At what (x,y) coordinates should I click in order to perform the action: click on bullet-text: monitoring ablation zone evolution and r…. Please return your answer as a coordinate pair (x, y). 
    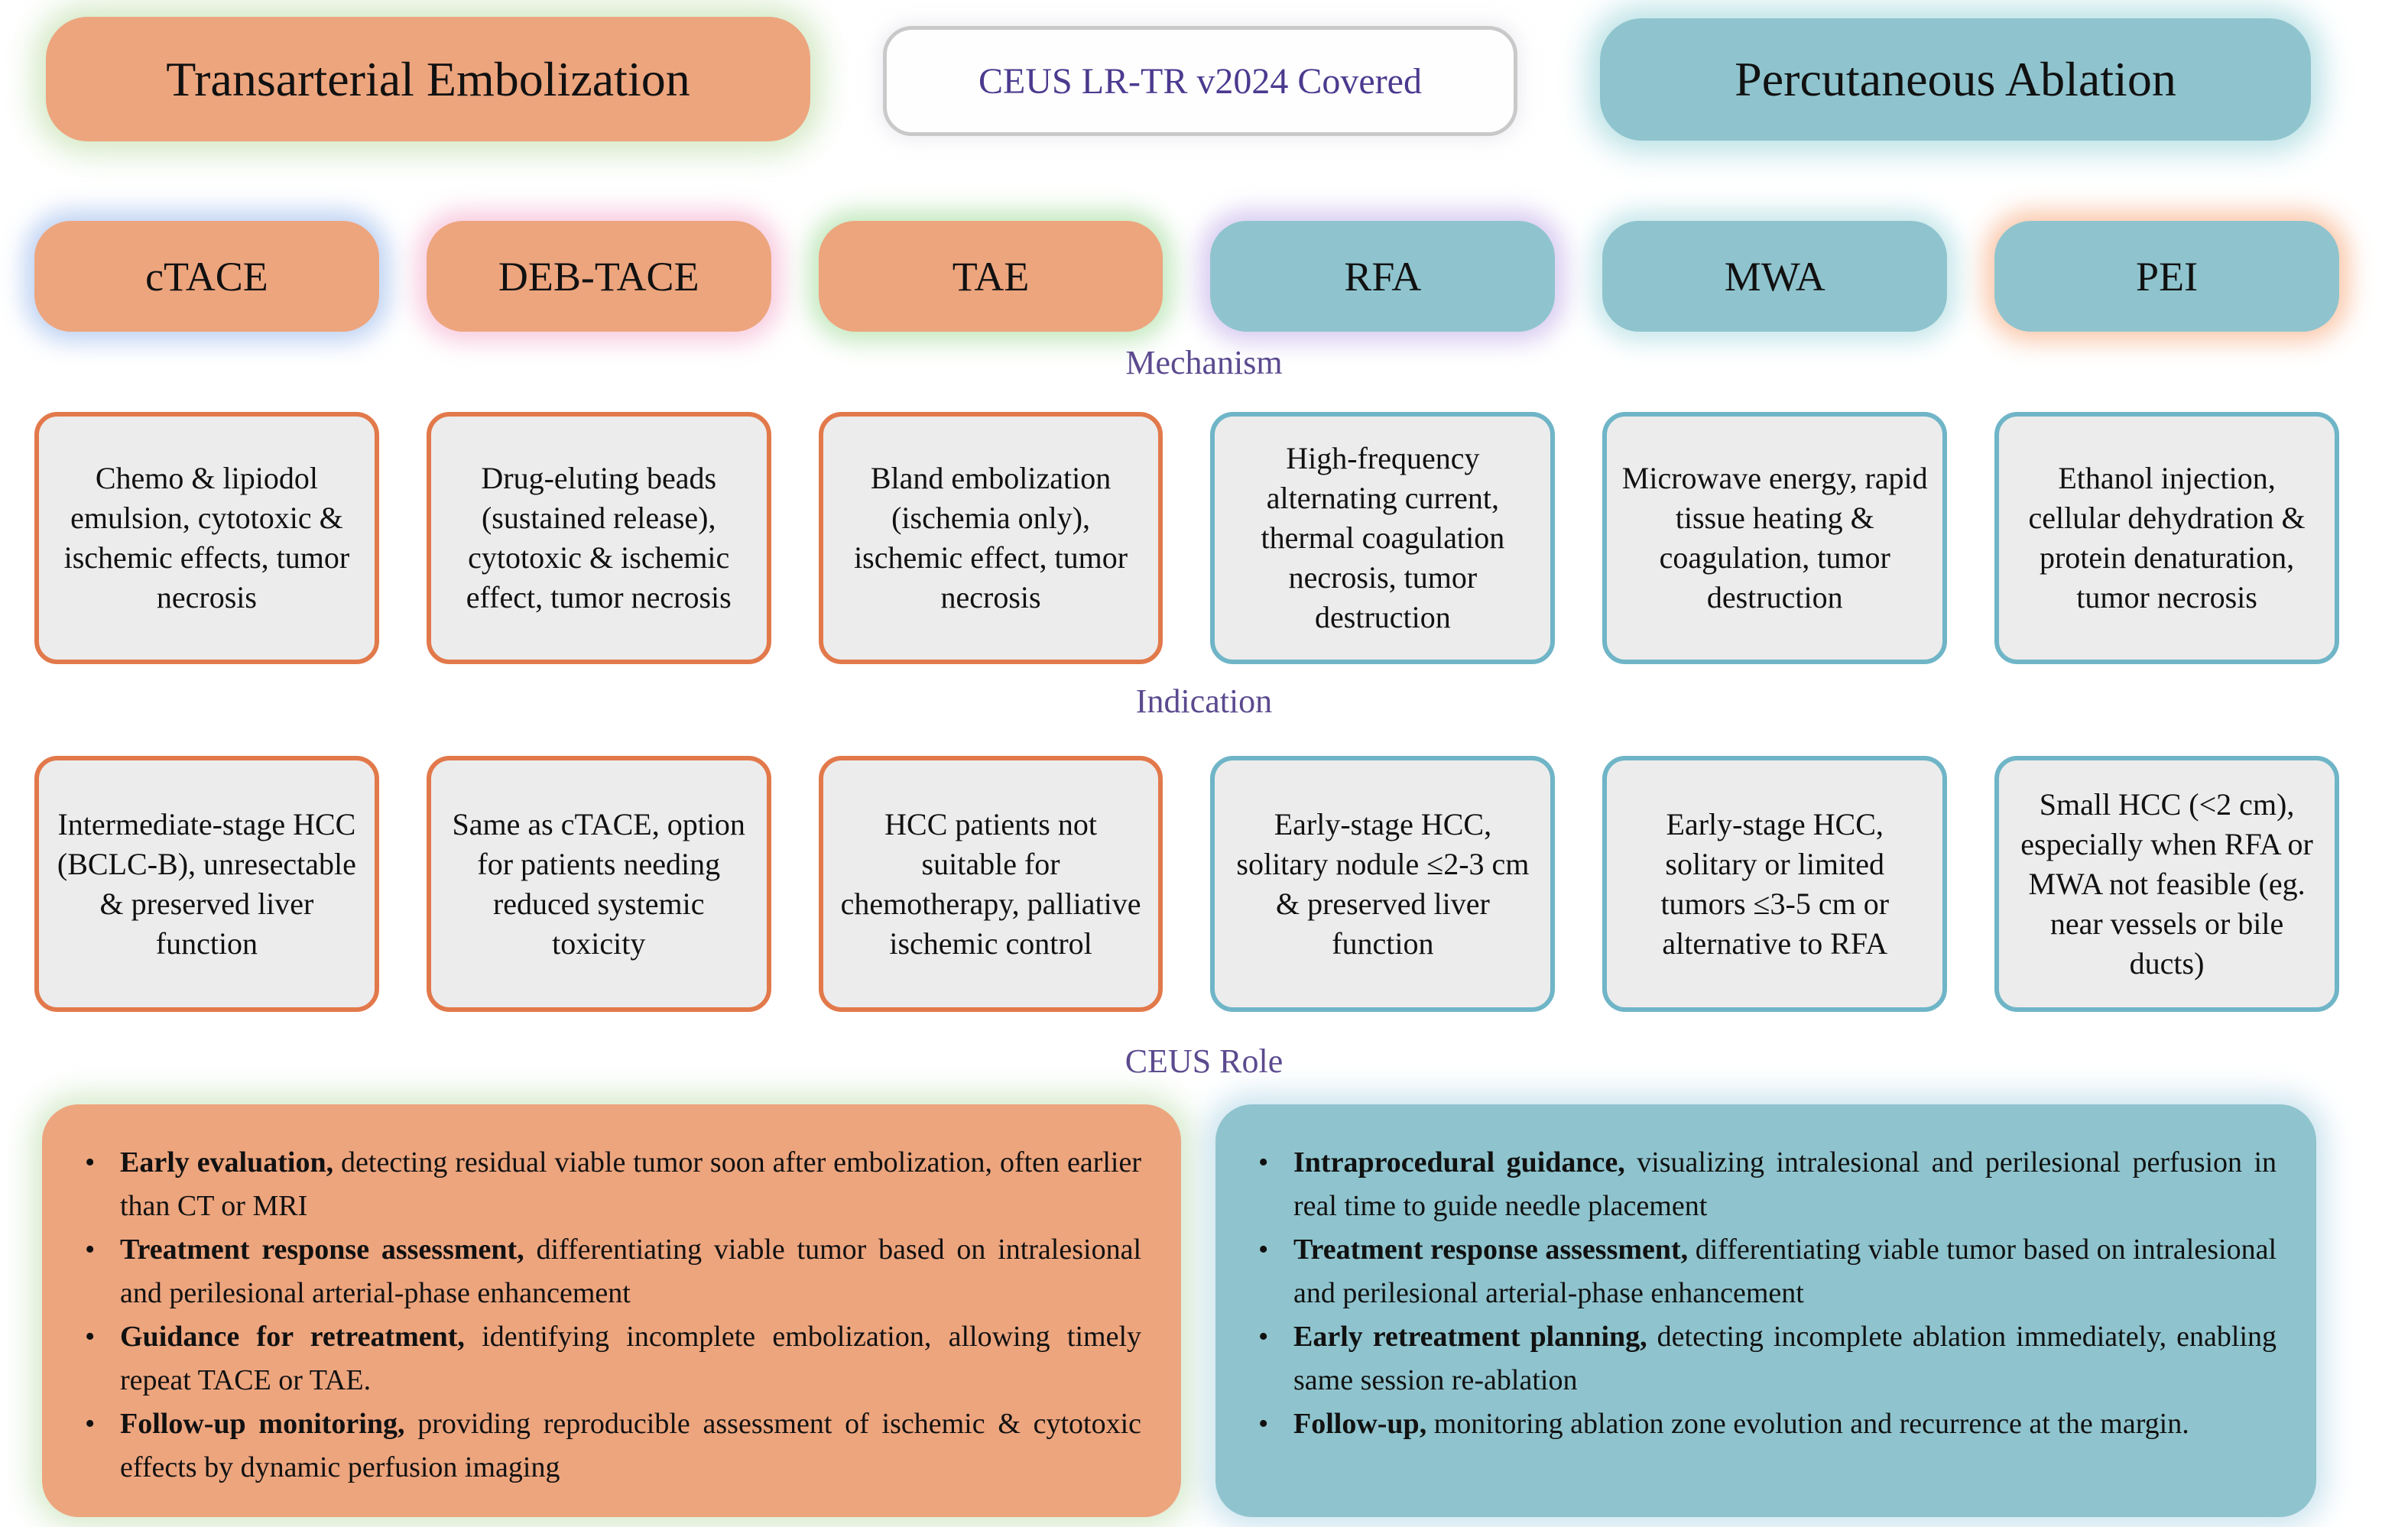
    Looking at the image, I should click on (1811, 1423).